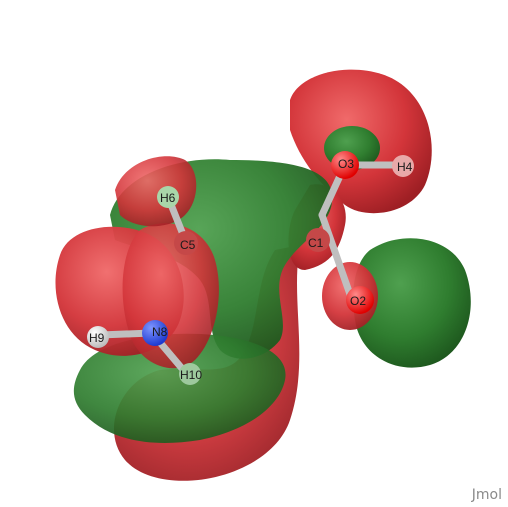 This screenshot has height=507, width=508. I want to click on atom-c5, so click(186, 243).